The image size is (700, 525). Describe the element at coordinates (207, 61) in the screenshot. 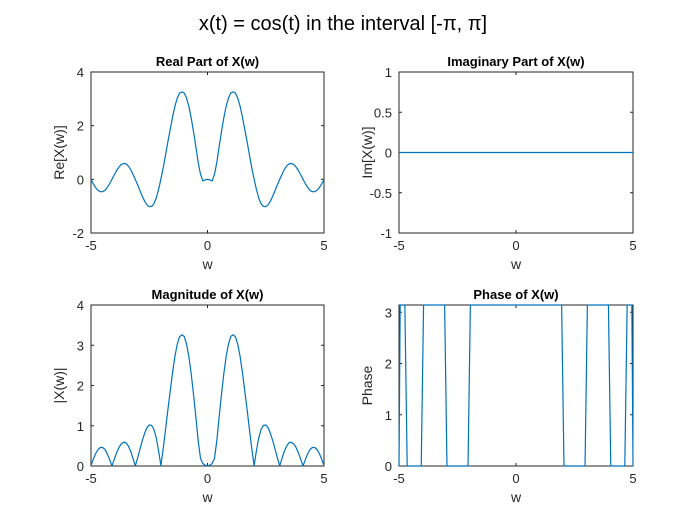

I see `panel-title: Real Part of X(w)` at that location.